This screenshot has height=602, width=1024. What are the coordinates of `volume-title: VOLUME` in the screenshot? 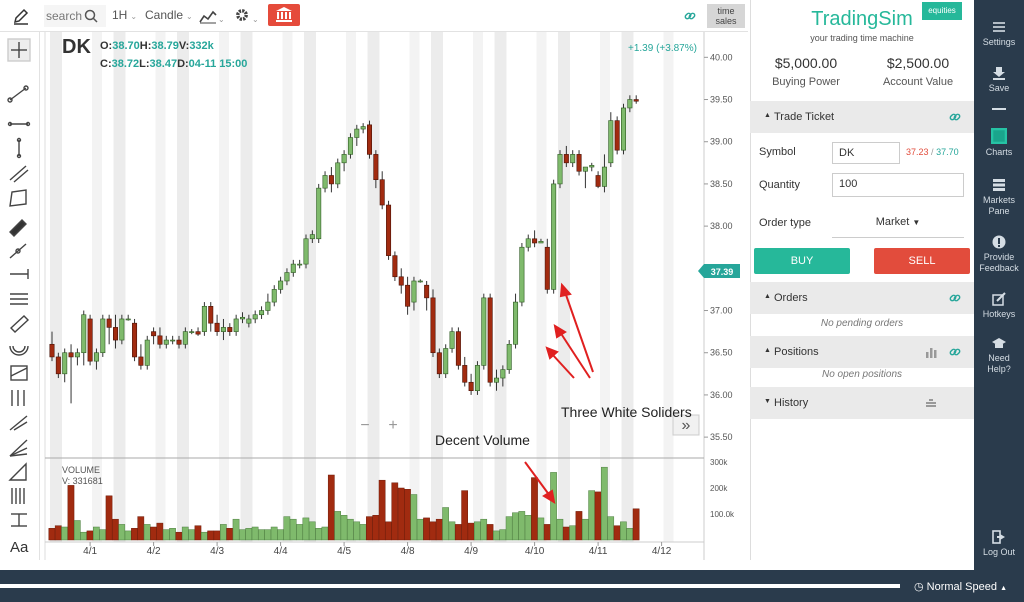 It's located at (81, 470).